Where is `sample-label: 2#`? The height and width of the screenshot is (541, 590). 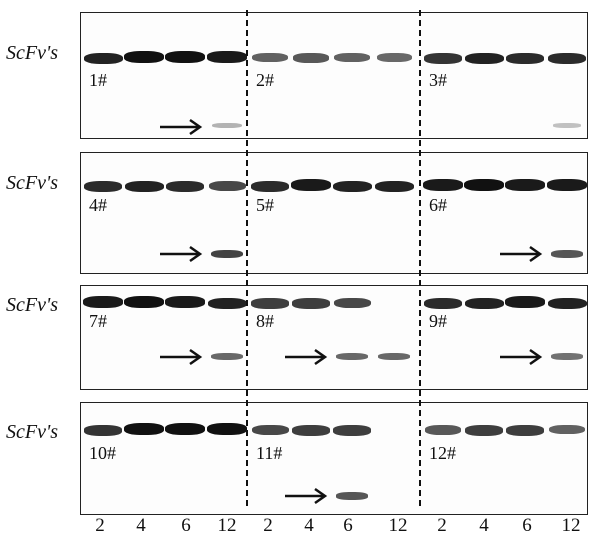
sample-label: 2# is located at coordinates (265, 80).